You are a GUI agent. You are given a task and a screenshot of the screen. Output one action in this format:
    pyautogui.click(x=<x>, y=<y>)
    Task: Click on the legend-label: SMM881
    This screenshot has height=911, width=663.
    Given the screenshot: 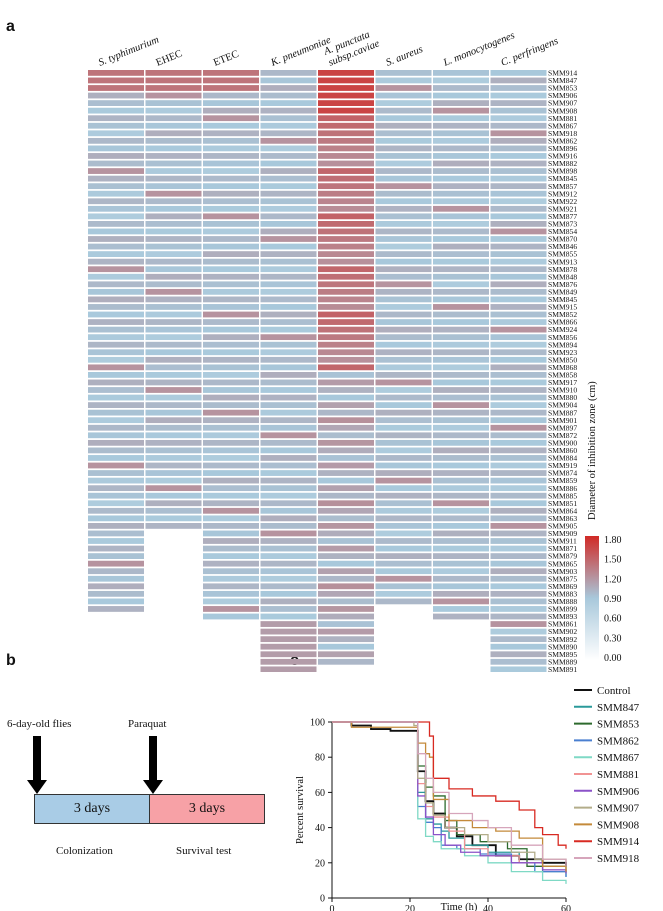 What is the action you would take?
    pyautogui.click(x=618, y=775)
    